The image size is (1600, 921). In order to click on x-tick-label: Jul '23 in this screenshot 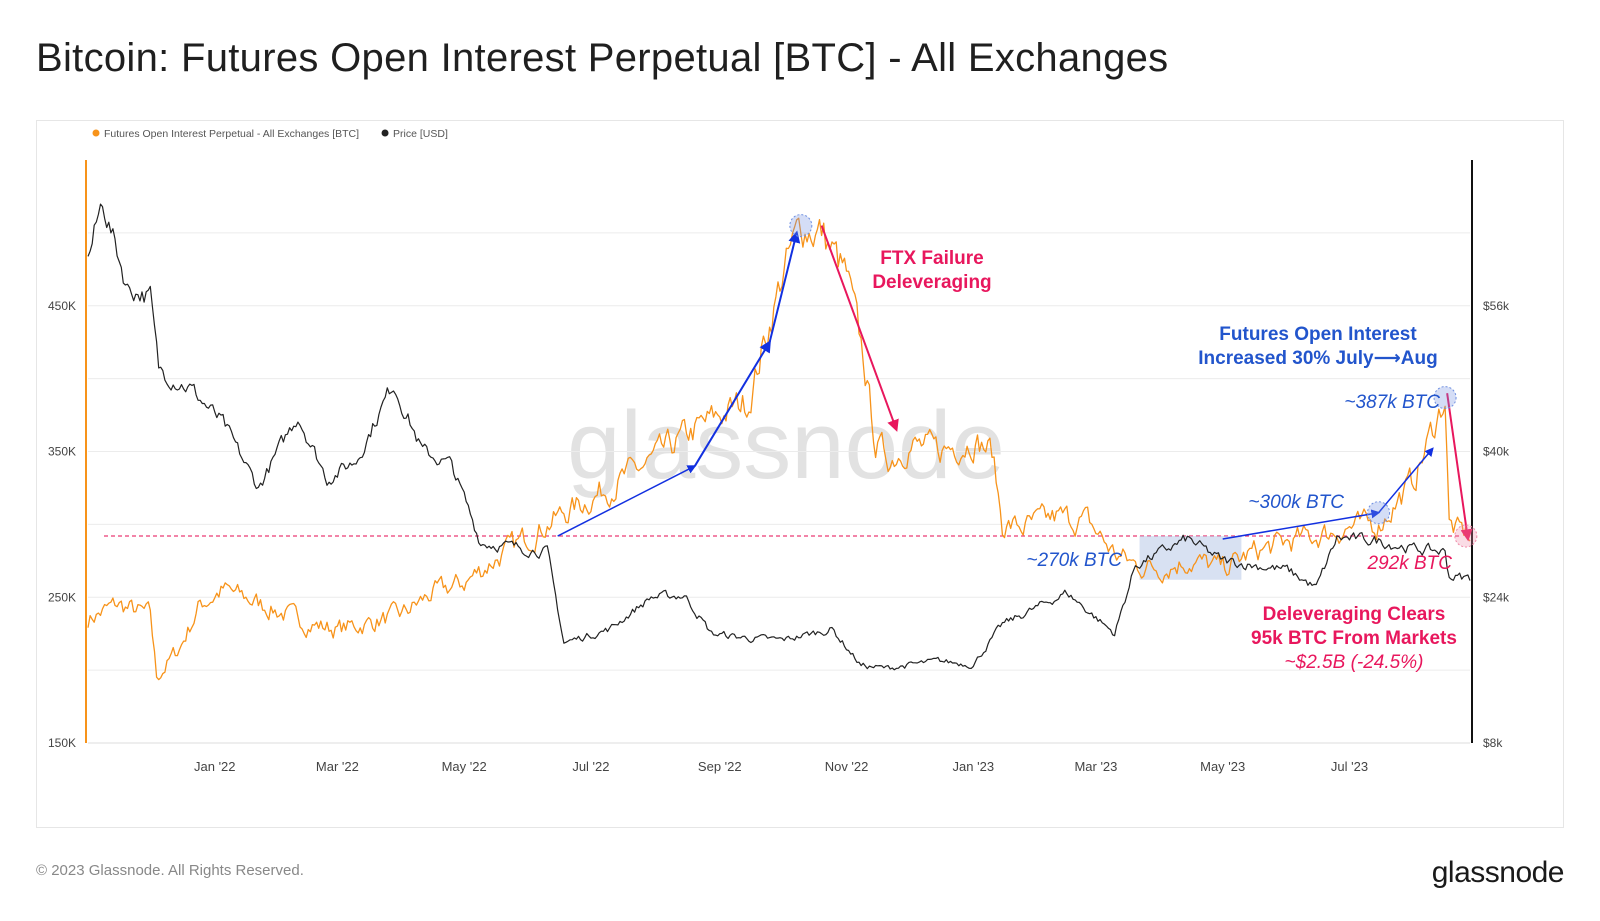, I will do `click(1349, 766)`.